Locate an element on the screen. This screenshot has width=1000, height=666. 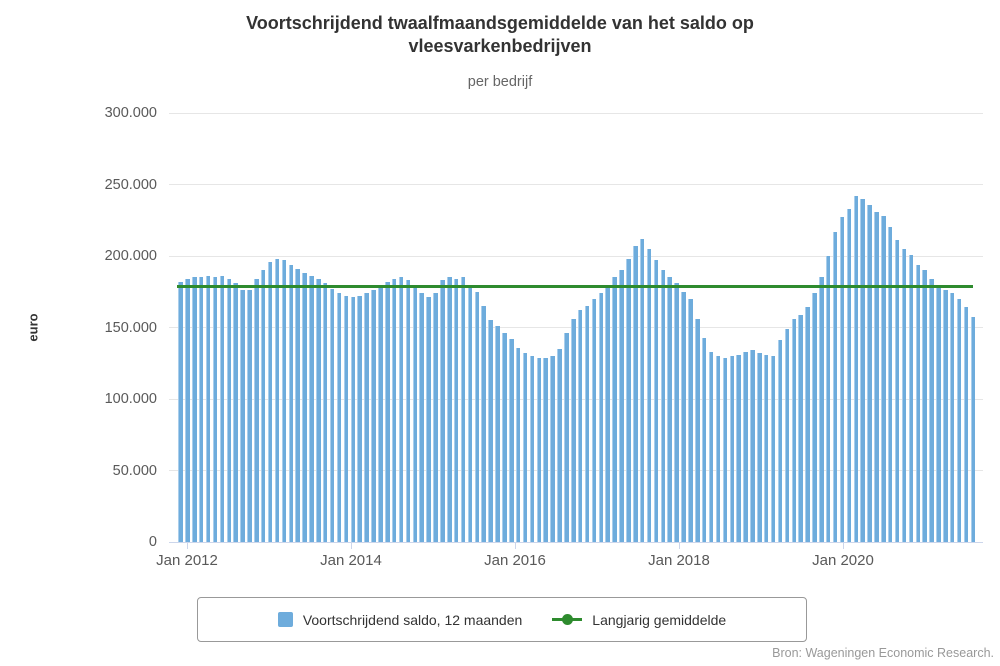
legend-item-saldo-label: Voortschrijdend saldo, 12 maanden is located at coordinates (412, 619).